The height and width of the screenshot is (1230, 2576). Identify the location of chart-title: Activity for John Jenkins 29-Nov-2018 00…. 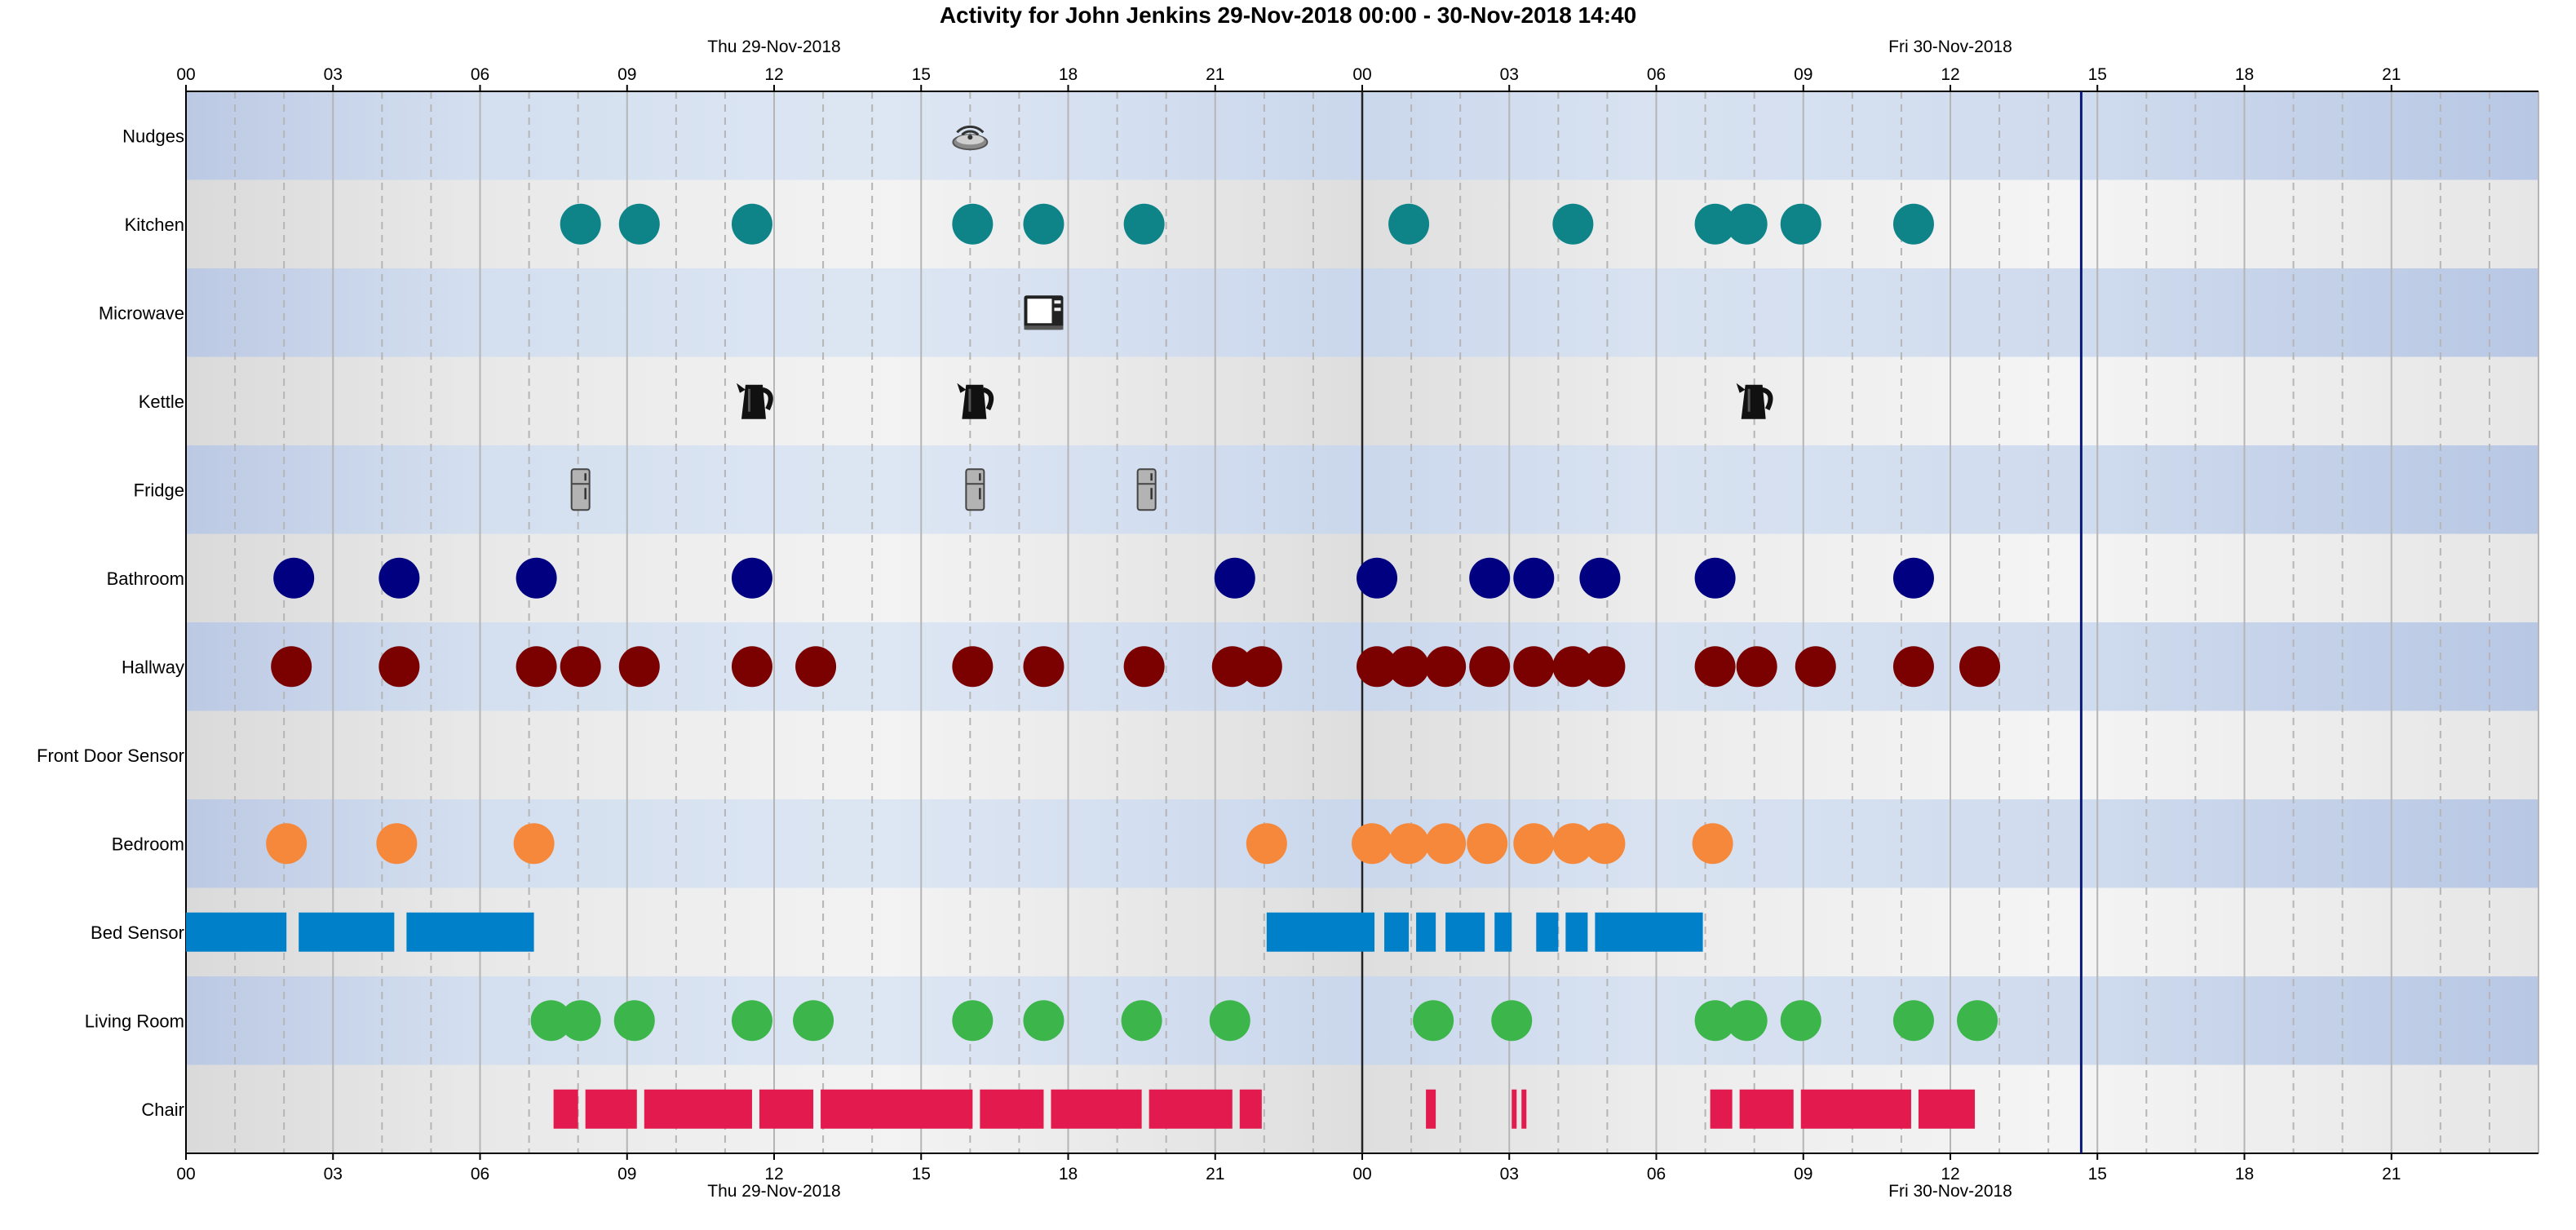
(1288, 15).